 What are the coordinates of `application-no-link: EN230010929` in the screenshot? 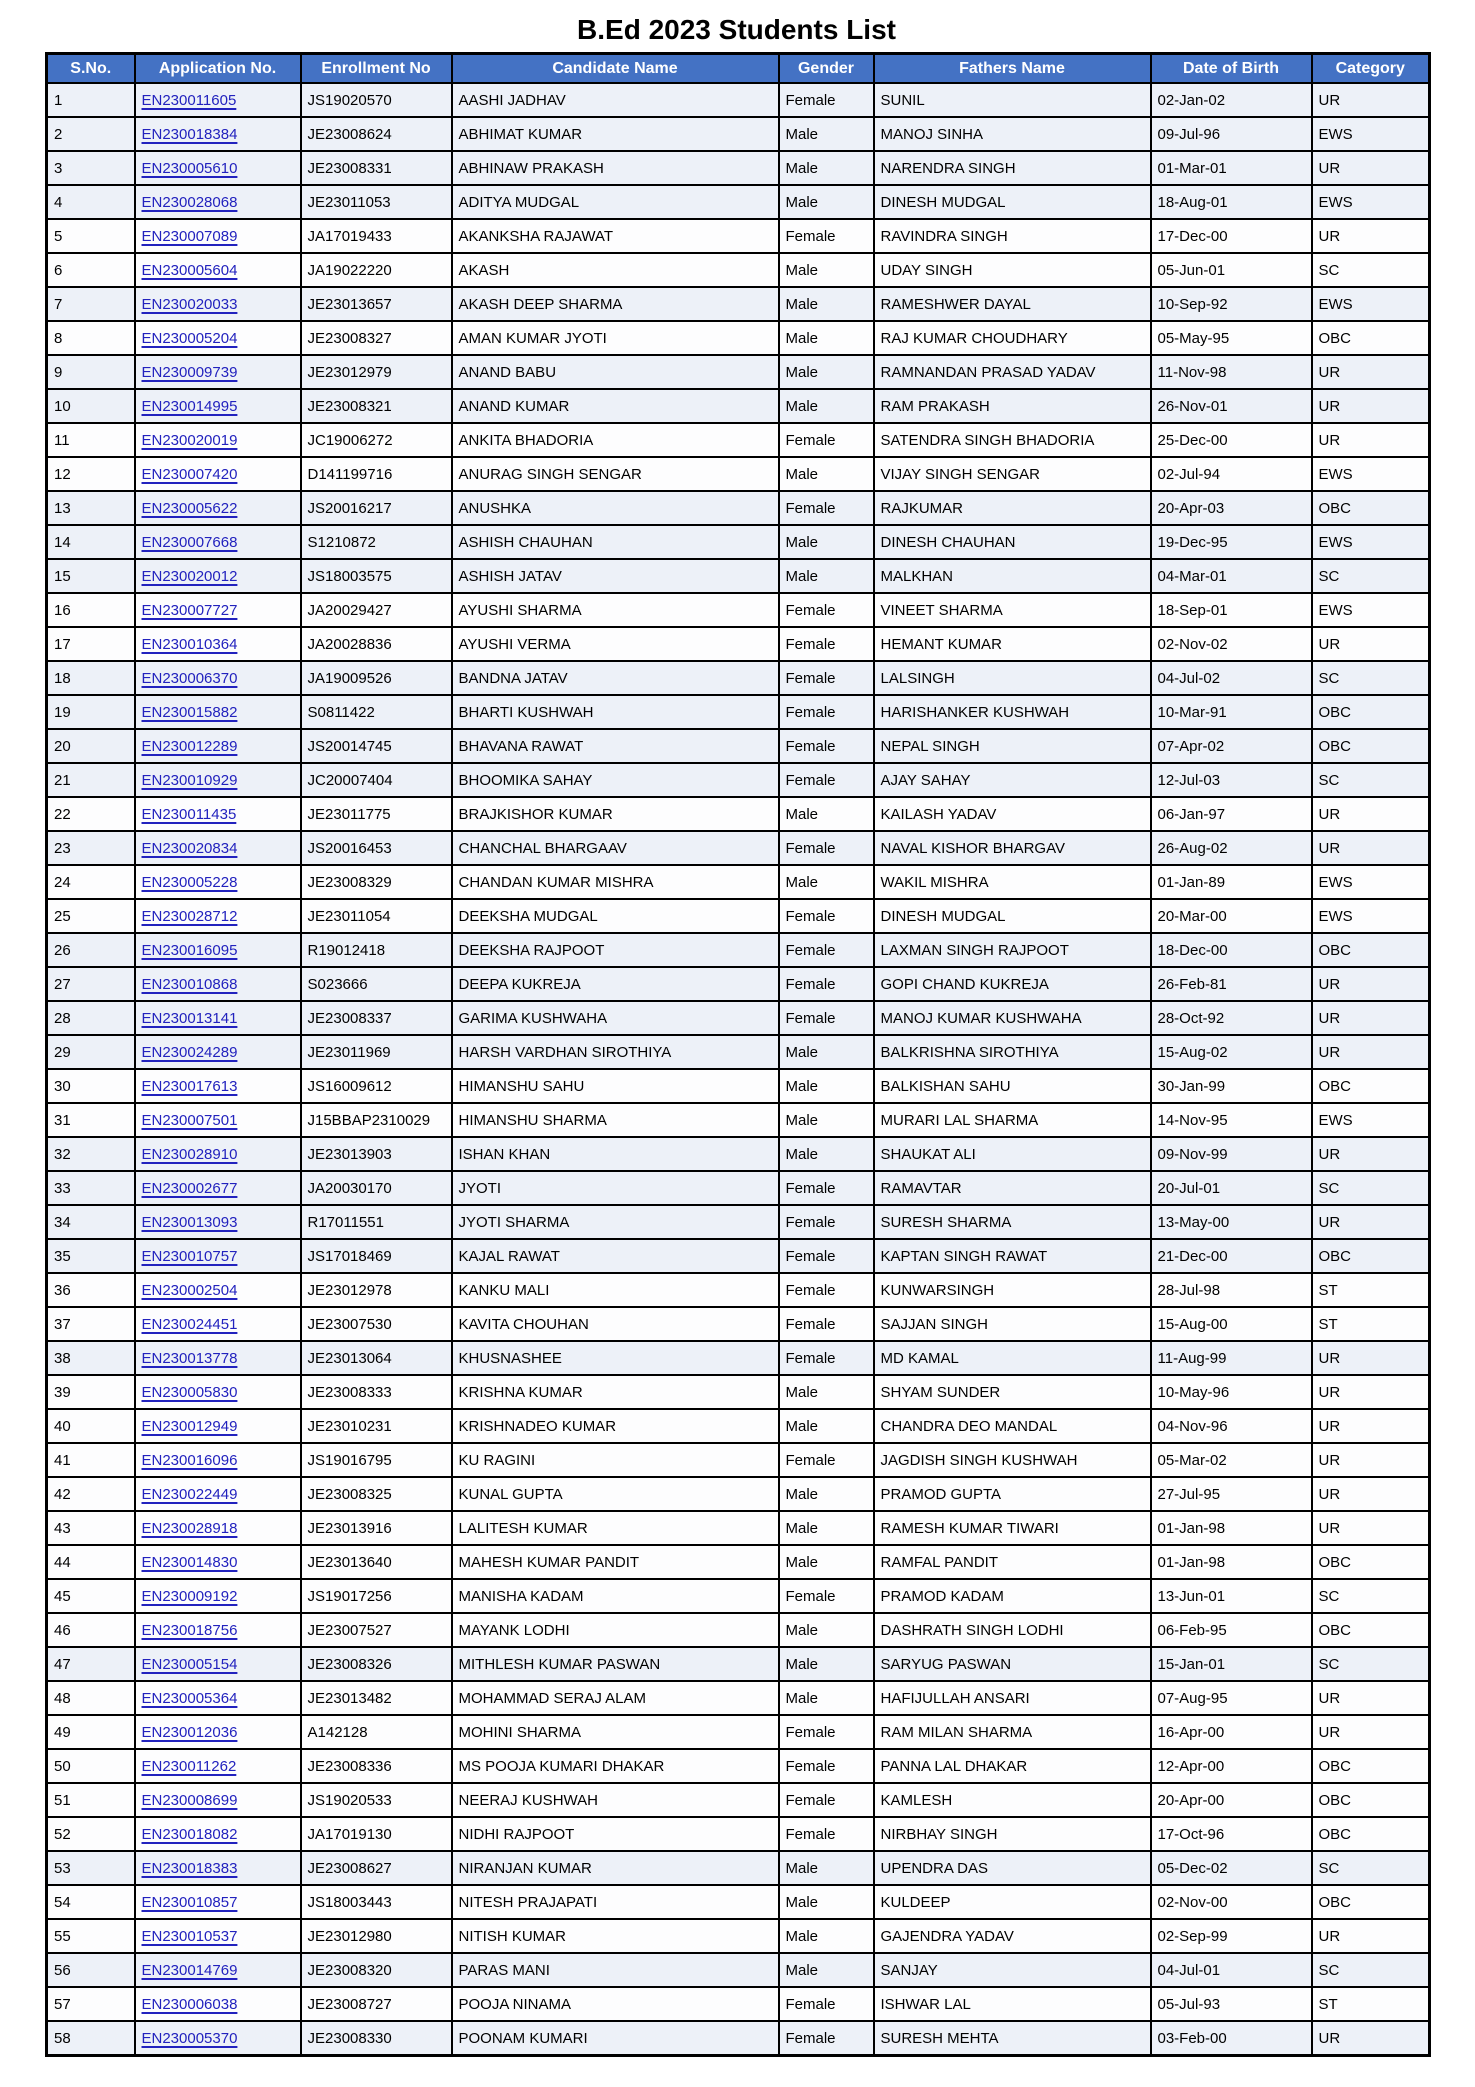 It's located at (189, 780).